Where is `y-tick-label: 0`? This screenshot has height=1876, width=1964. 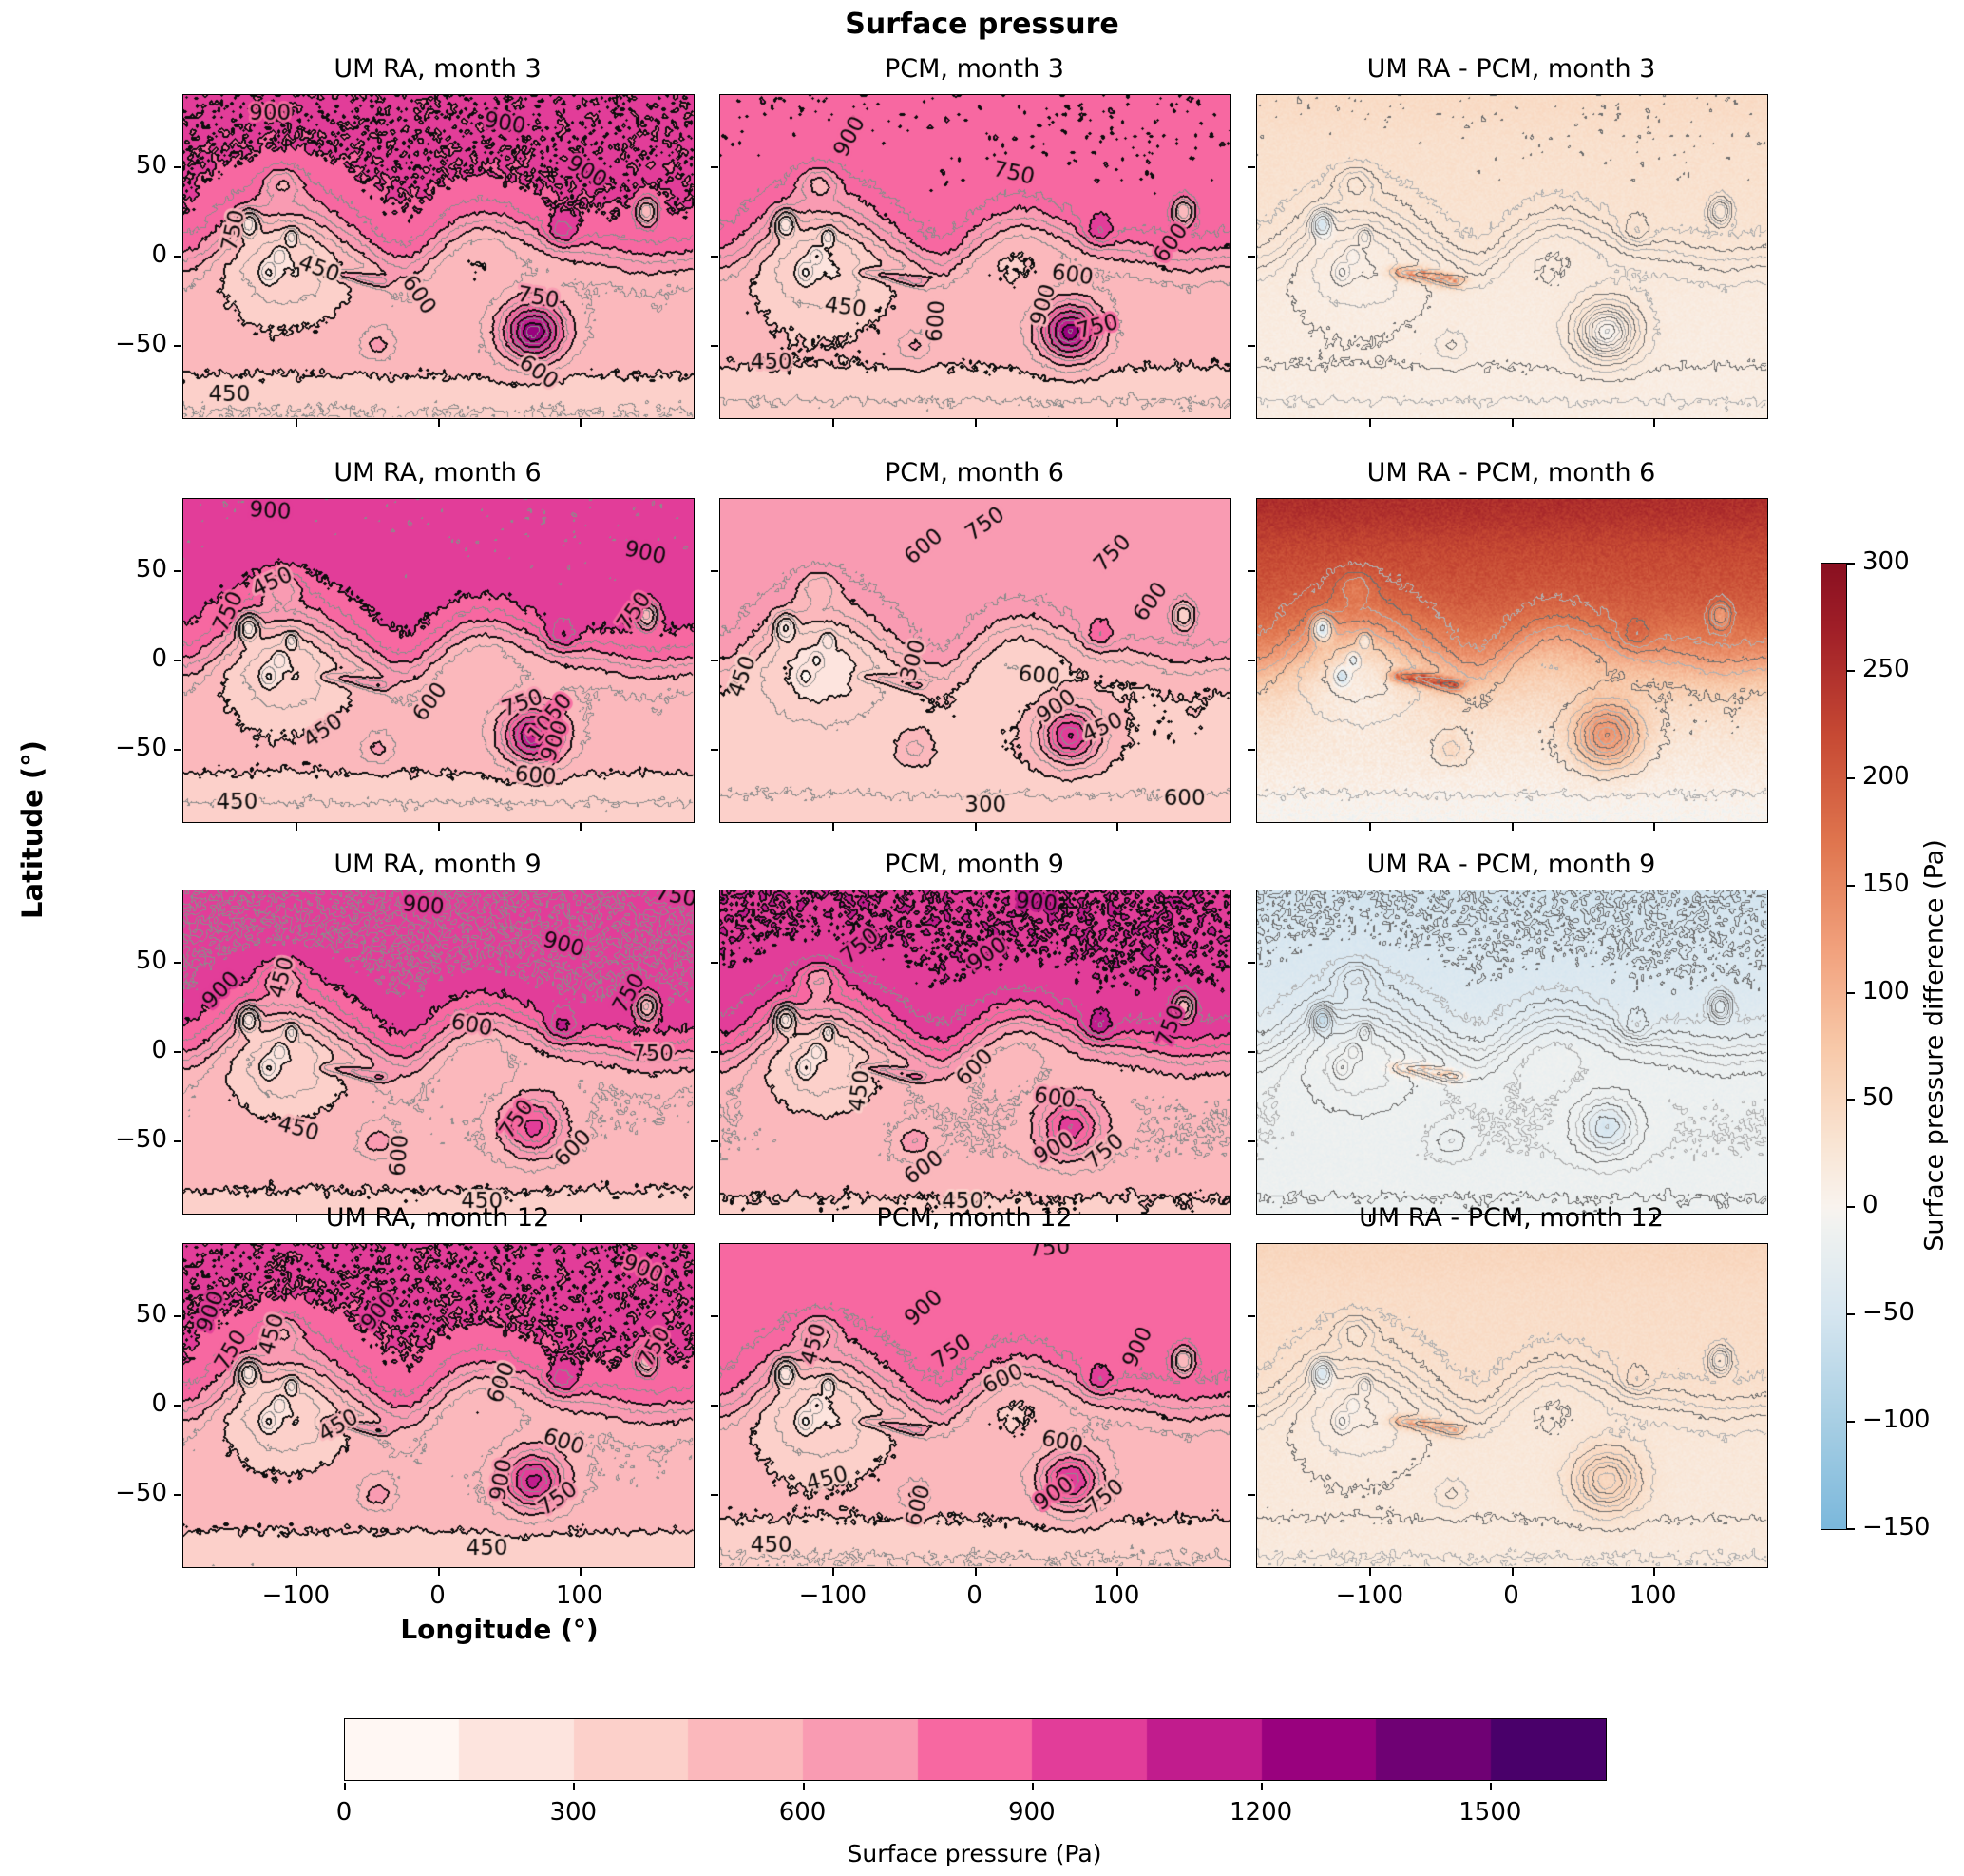 y-tick-label: 0 is located at coordinates (159, 1050).